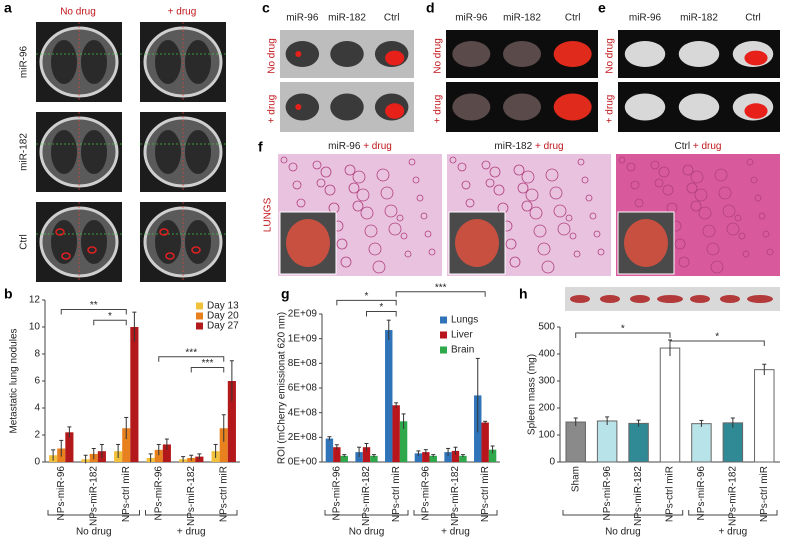 Image resolution: width=788 pixels, height=543 pixels. What do you see at coordinates (464, 320) in the screenshot?
I see `legend-label: Lungs` at bounding box center [464, 320].